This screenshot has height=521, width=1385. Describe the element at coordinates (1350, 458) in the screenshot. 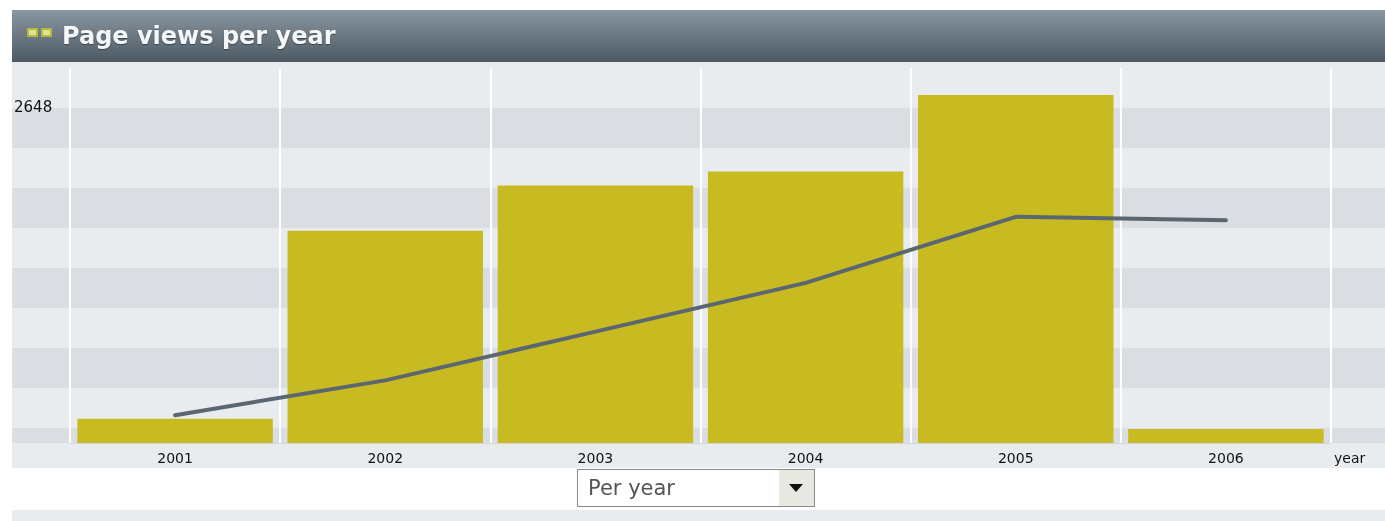

I see `x-axis-title: year` at that location.